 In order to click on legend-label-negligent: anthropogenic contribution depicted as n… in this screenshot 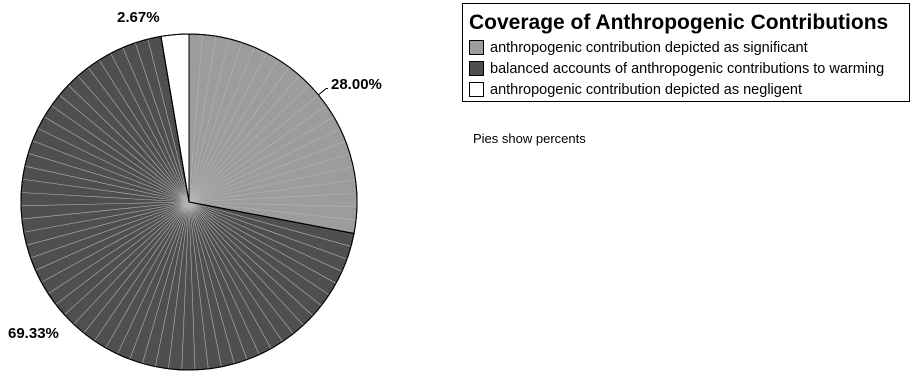, I will do `click(646, 89)`.